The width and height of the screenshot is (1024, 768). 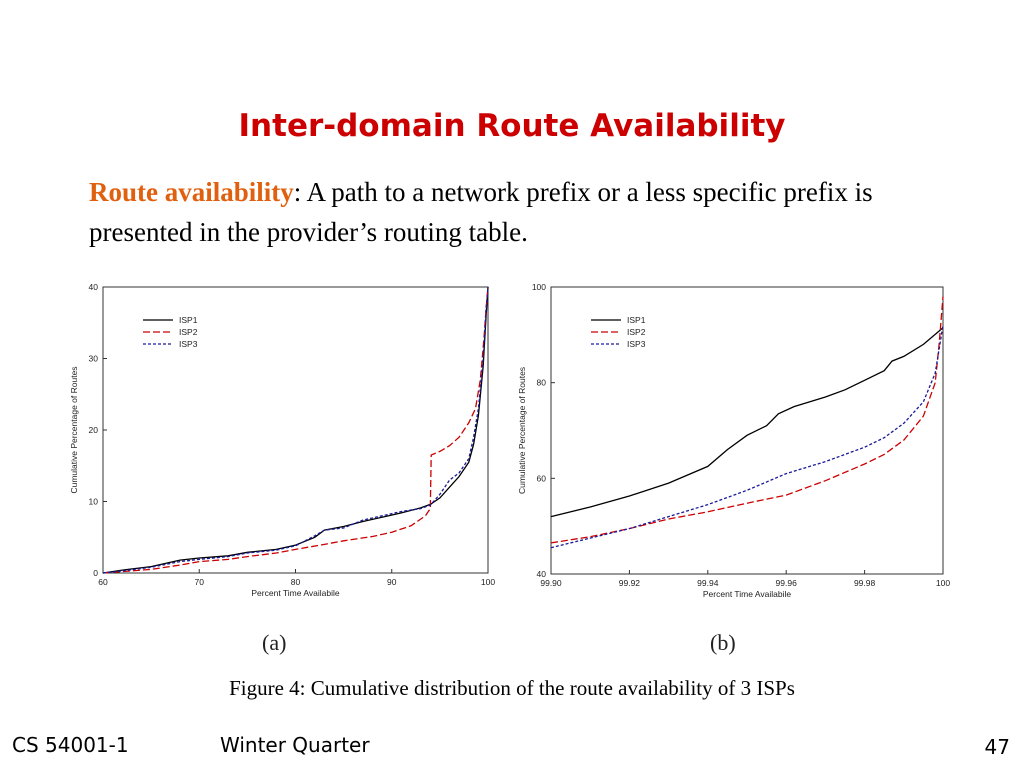 I want to click on chart-b-legend-label-isp1: ISP1, so click(x=636, y=320).